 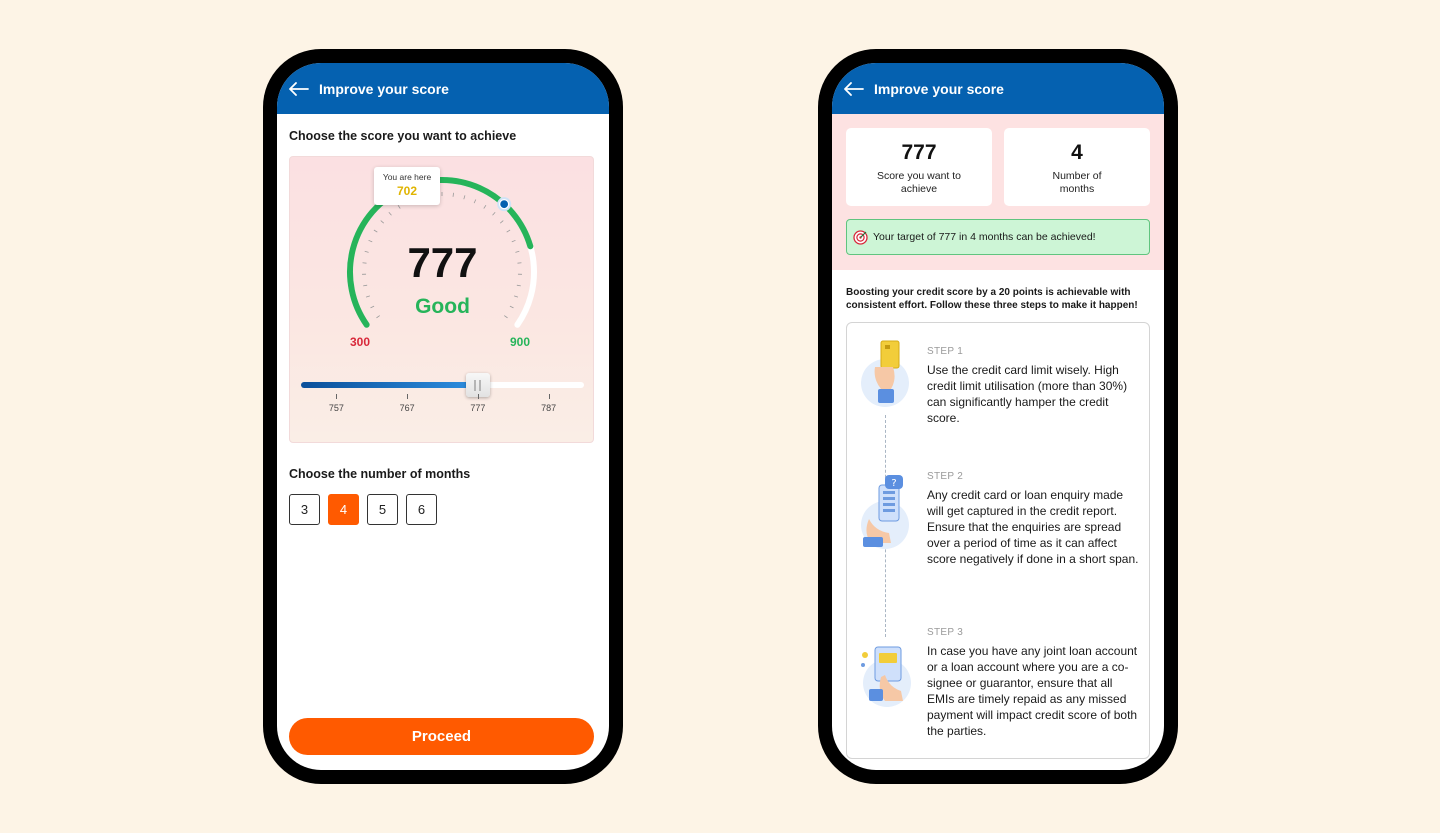 What do you see at coordinates (549, 408) in the screenshot?
I see `slider-tick-label: 787` at bounding box center [549, 408].